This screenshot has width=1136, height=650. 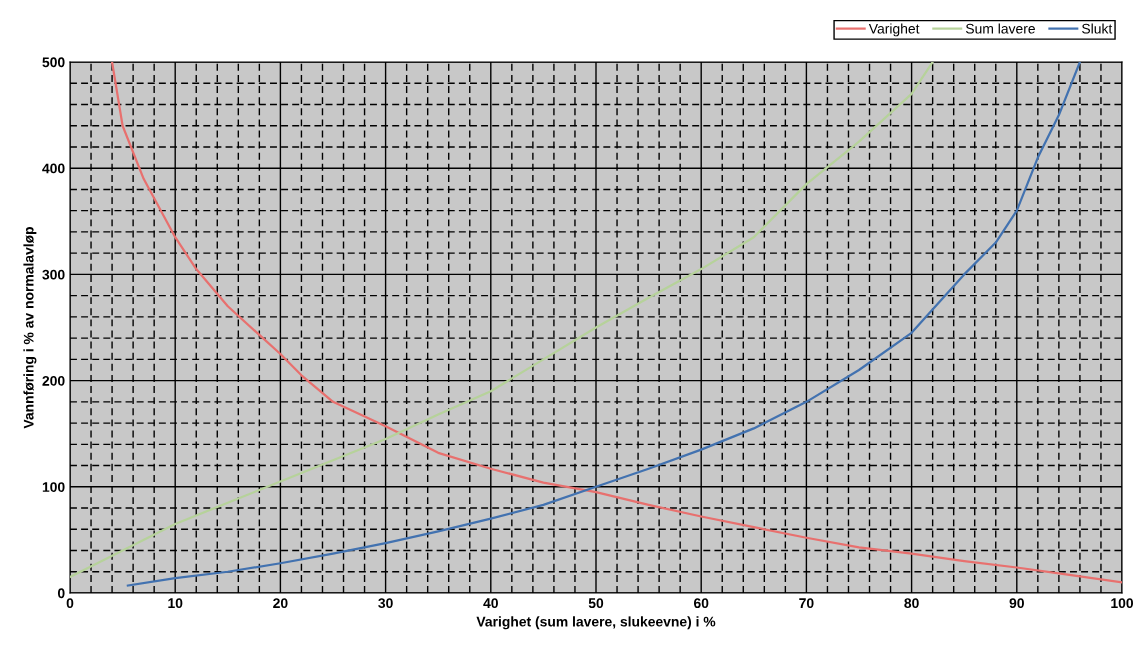 What do you see at coordinates (70, 603) in the screenshot?
I see `x-tick-label: 0` at bounding box center [70, 603].